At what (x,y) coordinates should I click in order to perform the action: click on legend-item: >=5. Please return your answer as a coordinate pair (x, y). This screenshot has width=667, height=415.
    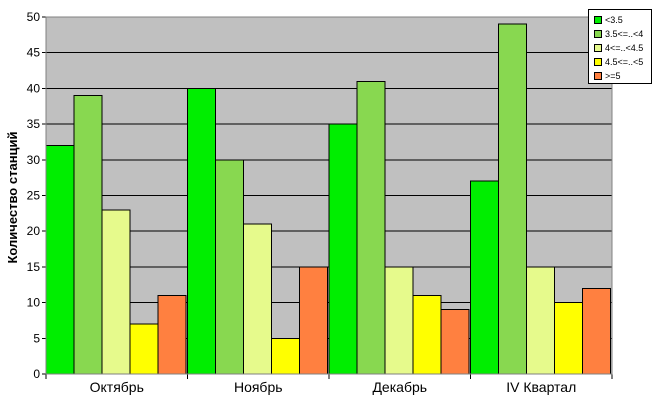
    Looking at the image, I should click on (622, 76).